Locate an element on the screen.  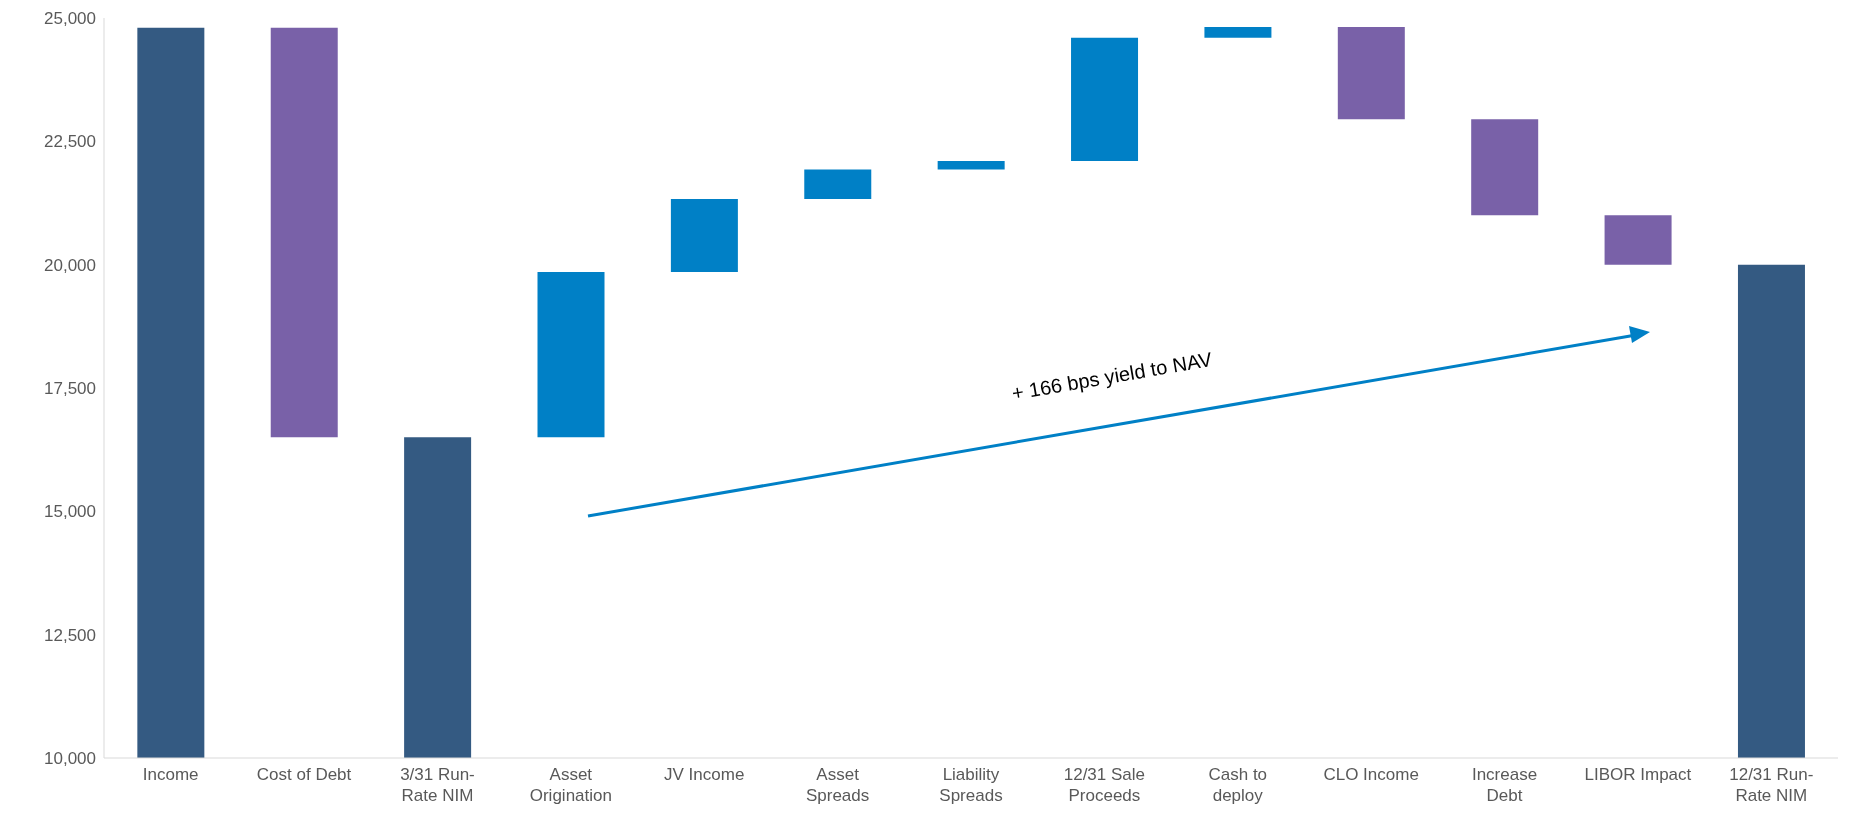
y-tick-label: 17,500 is located at coordinates (70, 389).